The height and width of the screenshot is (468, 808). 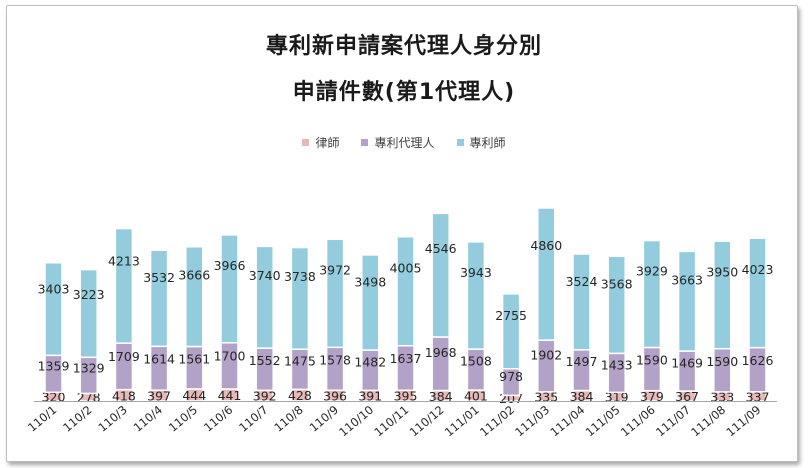 I want to click on chart-subtitle: 申請件數(第1代理人), so click(x=404, y=92).